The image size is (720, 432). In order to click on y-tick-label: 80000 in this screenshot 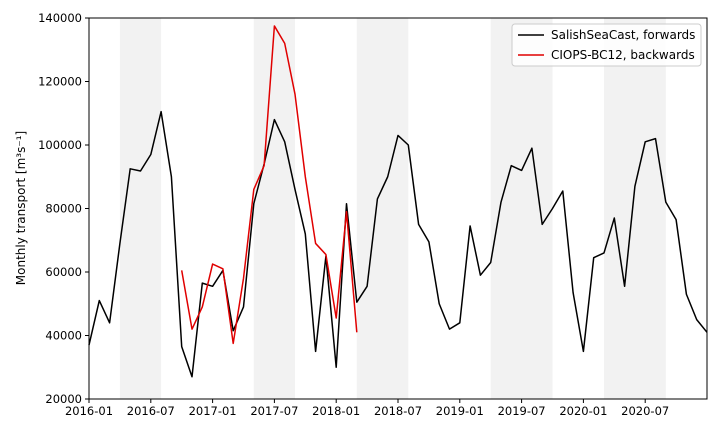, I will do `click(63, 209)`.